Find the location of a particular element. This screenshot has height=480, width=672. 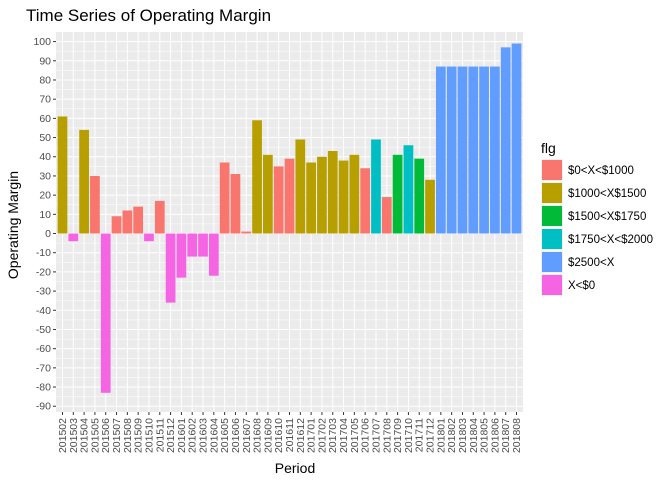

y-tick-label: 30 is located at coordinates (45, 176).